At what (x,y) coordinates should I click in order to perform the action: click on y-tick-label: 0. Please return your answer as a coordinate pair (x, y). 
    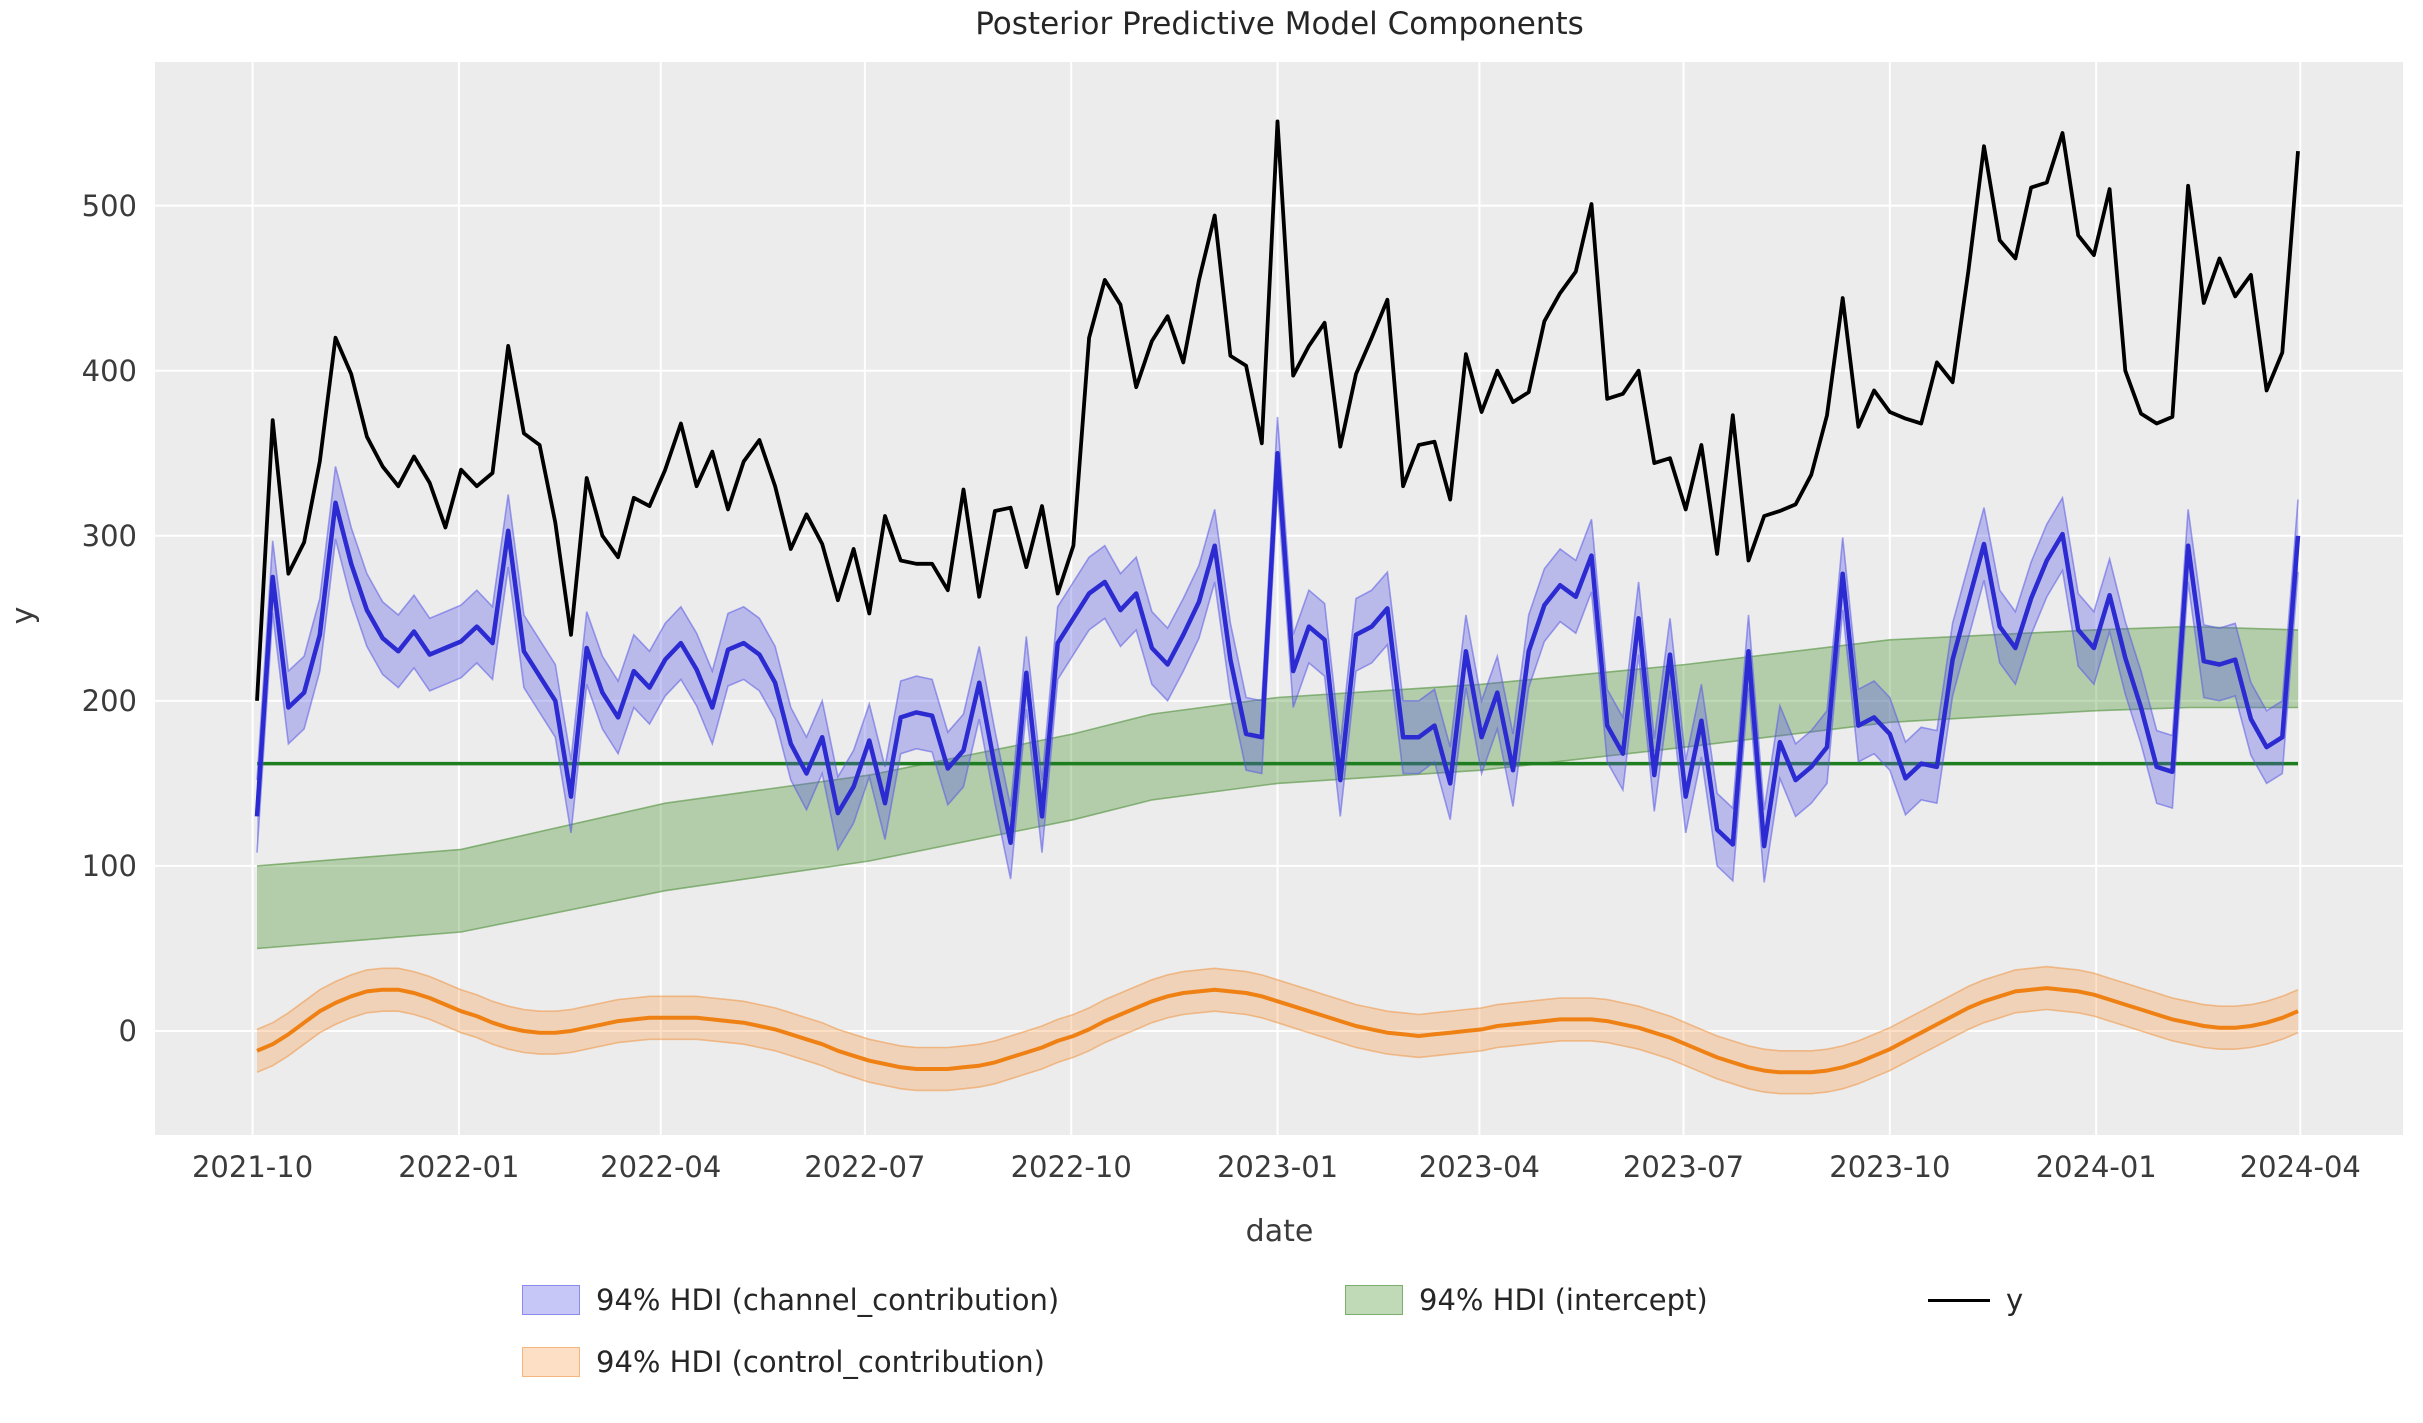
    Looking at the image, I should click on (127, 1031).